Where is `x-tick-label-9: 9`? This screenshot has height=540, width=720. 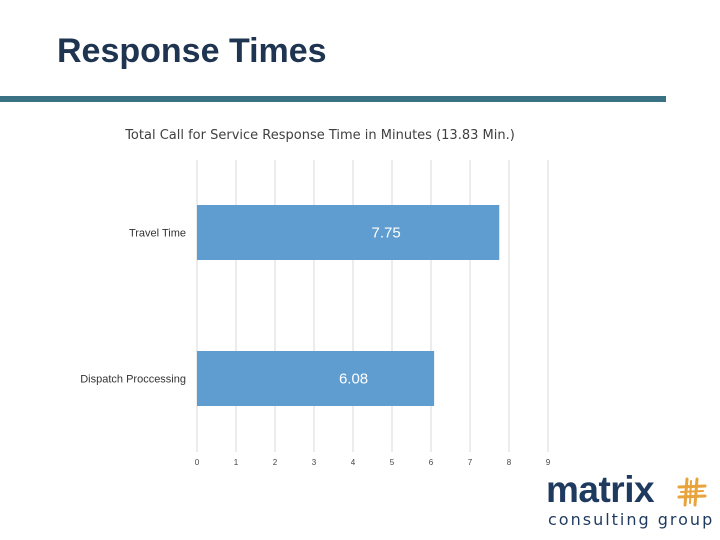 x-tick-label-9: 9 is located at coordinates (548, 462).